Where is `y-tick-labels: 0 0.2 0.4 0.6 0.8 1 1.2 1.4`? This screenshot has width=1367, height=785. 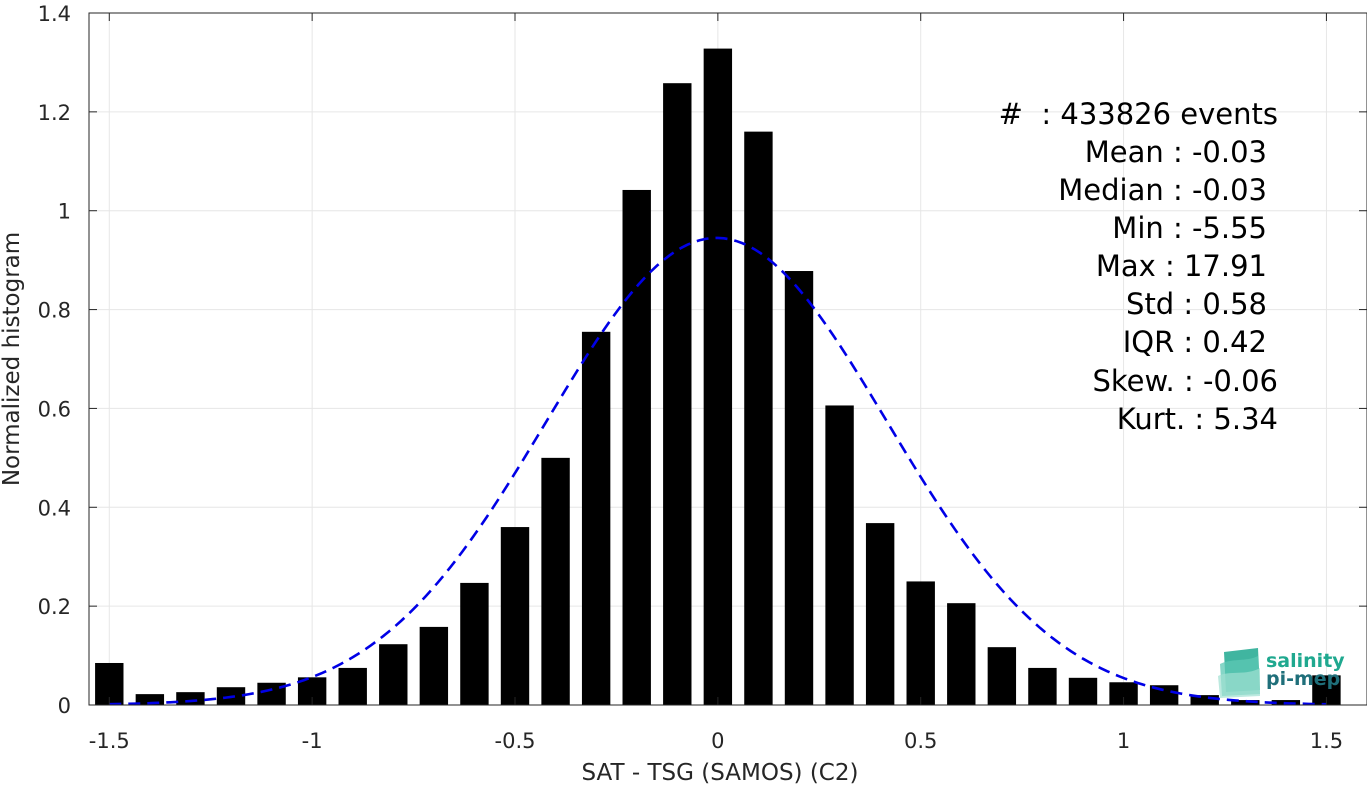
y-tick-labels: 0 0.2 0.4 0.6 0.8 1 1.2 1.4 is located at coordinates (54, 360).